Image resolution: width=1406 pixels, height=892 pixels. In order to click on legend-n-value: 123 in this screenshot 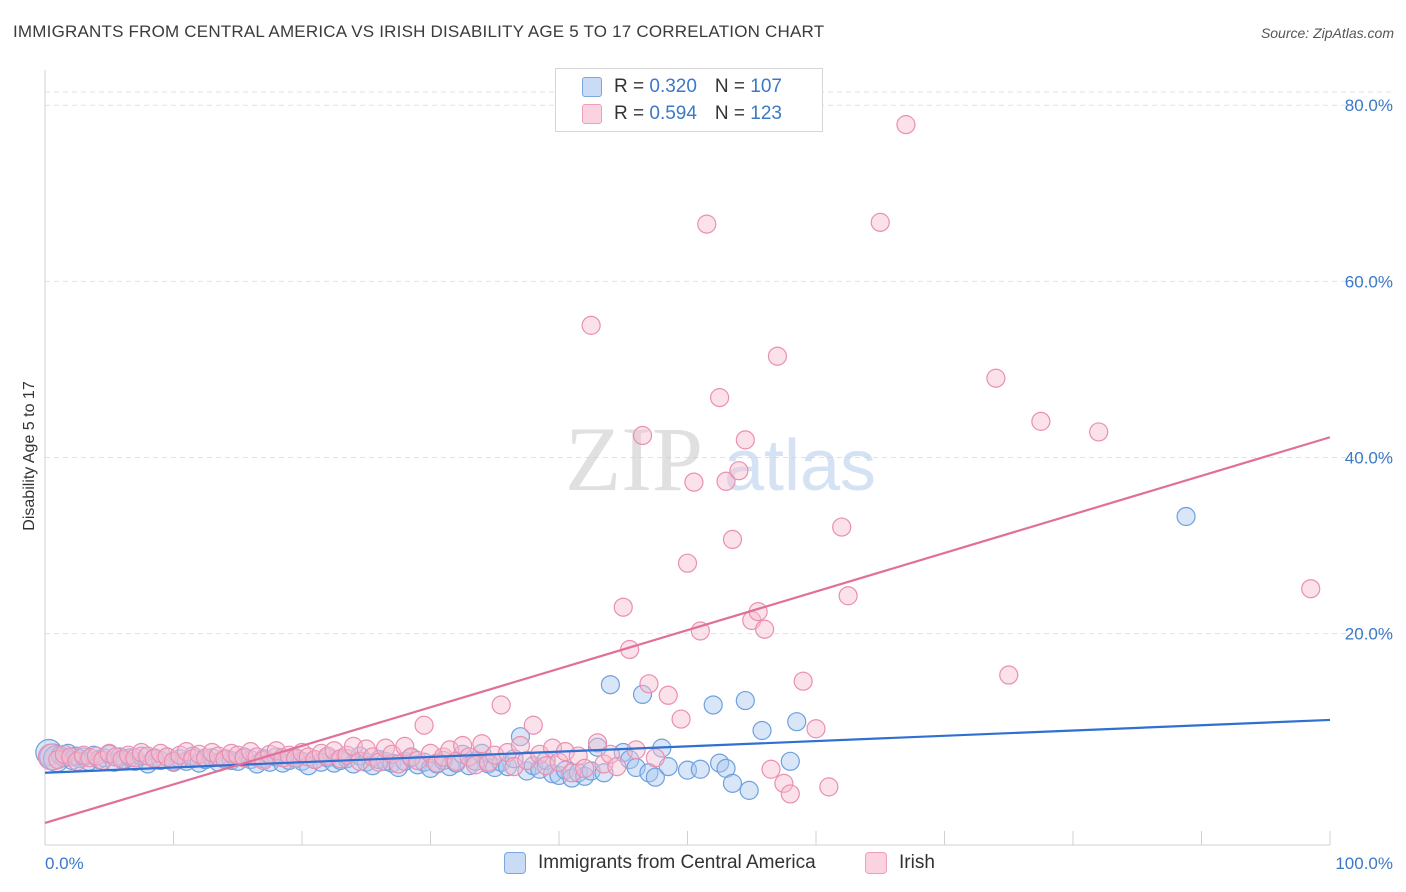, I will do `click(766, 113)`.